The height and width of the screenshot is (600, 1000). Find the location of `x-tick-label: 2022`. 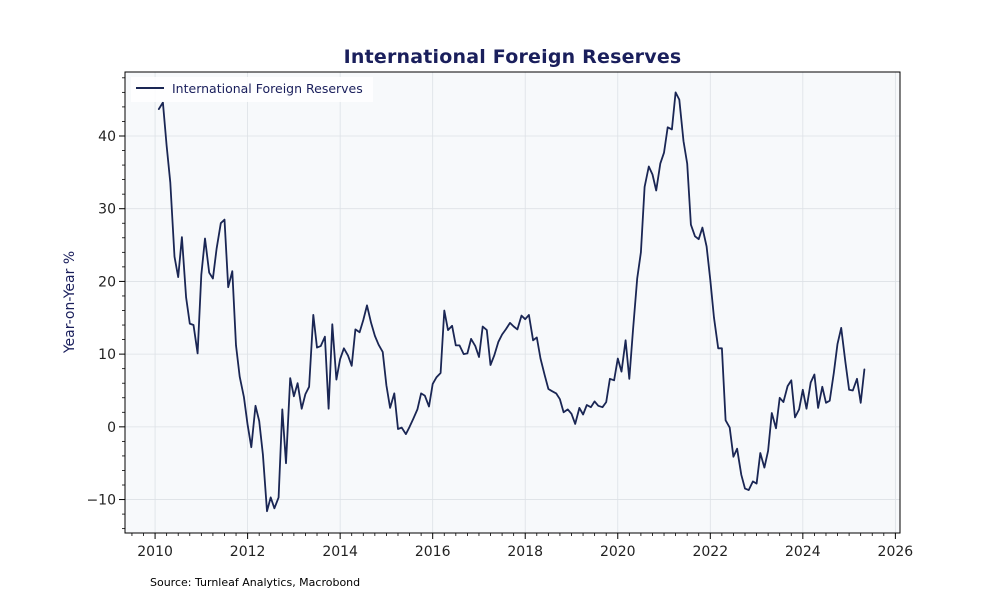

x-tick-label: 2022 is located at coordinates (710, 552).